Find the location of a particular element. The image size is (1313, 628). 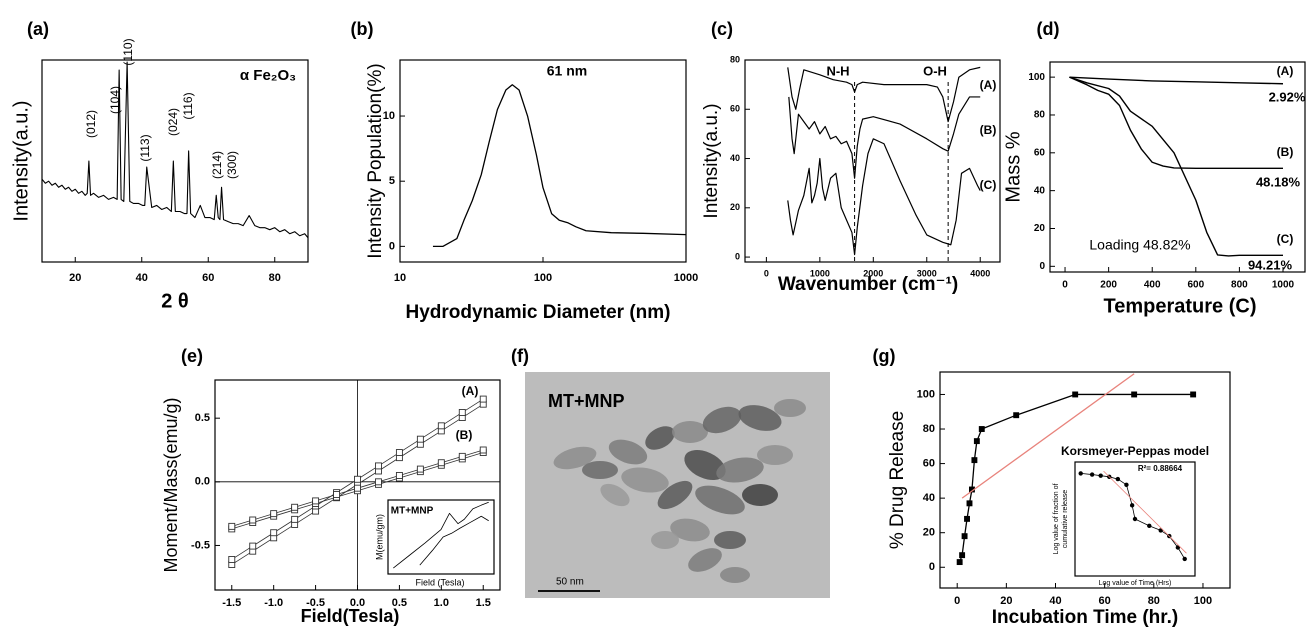

annotation: 61 nm is located at coordinates (567, 71).